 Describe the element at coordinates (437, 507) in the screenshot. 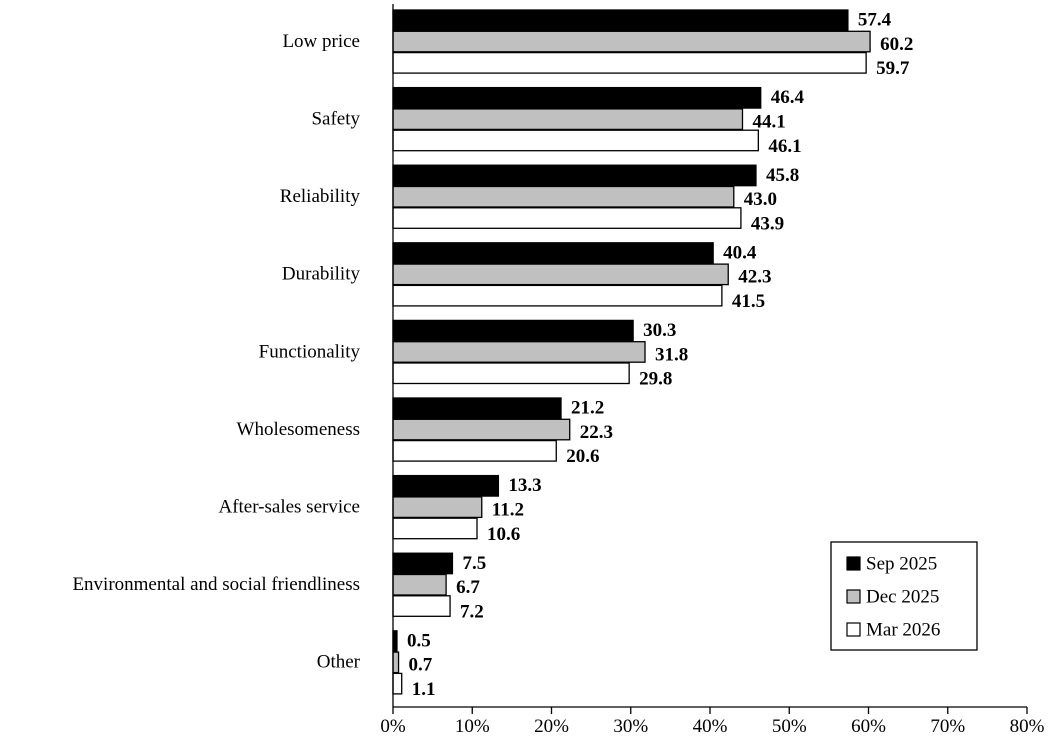

I see `bar-dec-2025-after-sales-service` at that location.